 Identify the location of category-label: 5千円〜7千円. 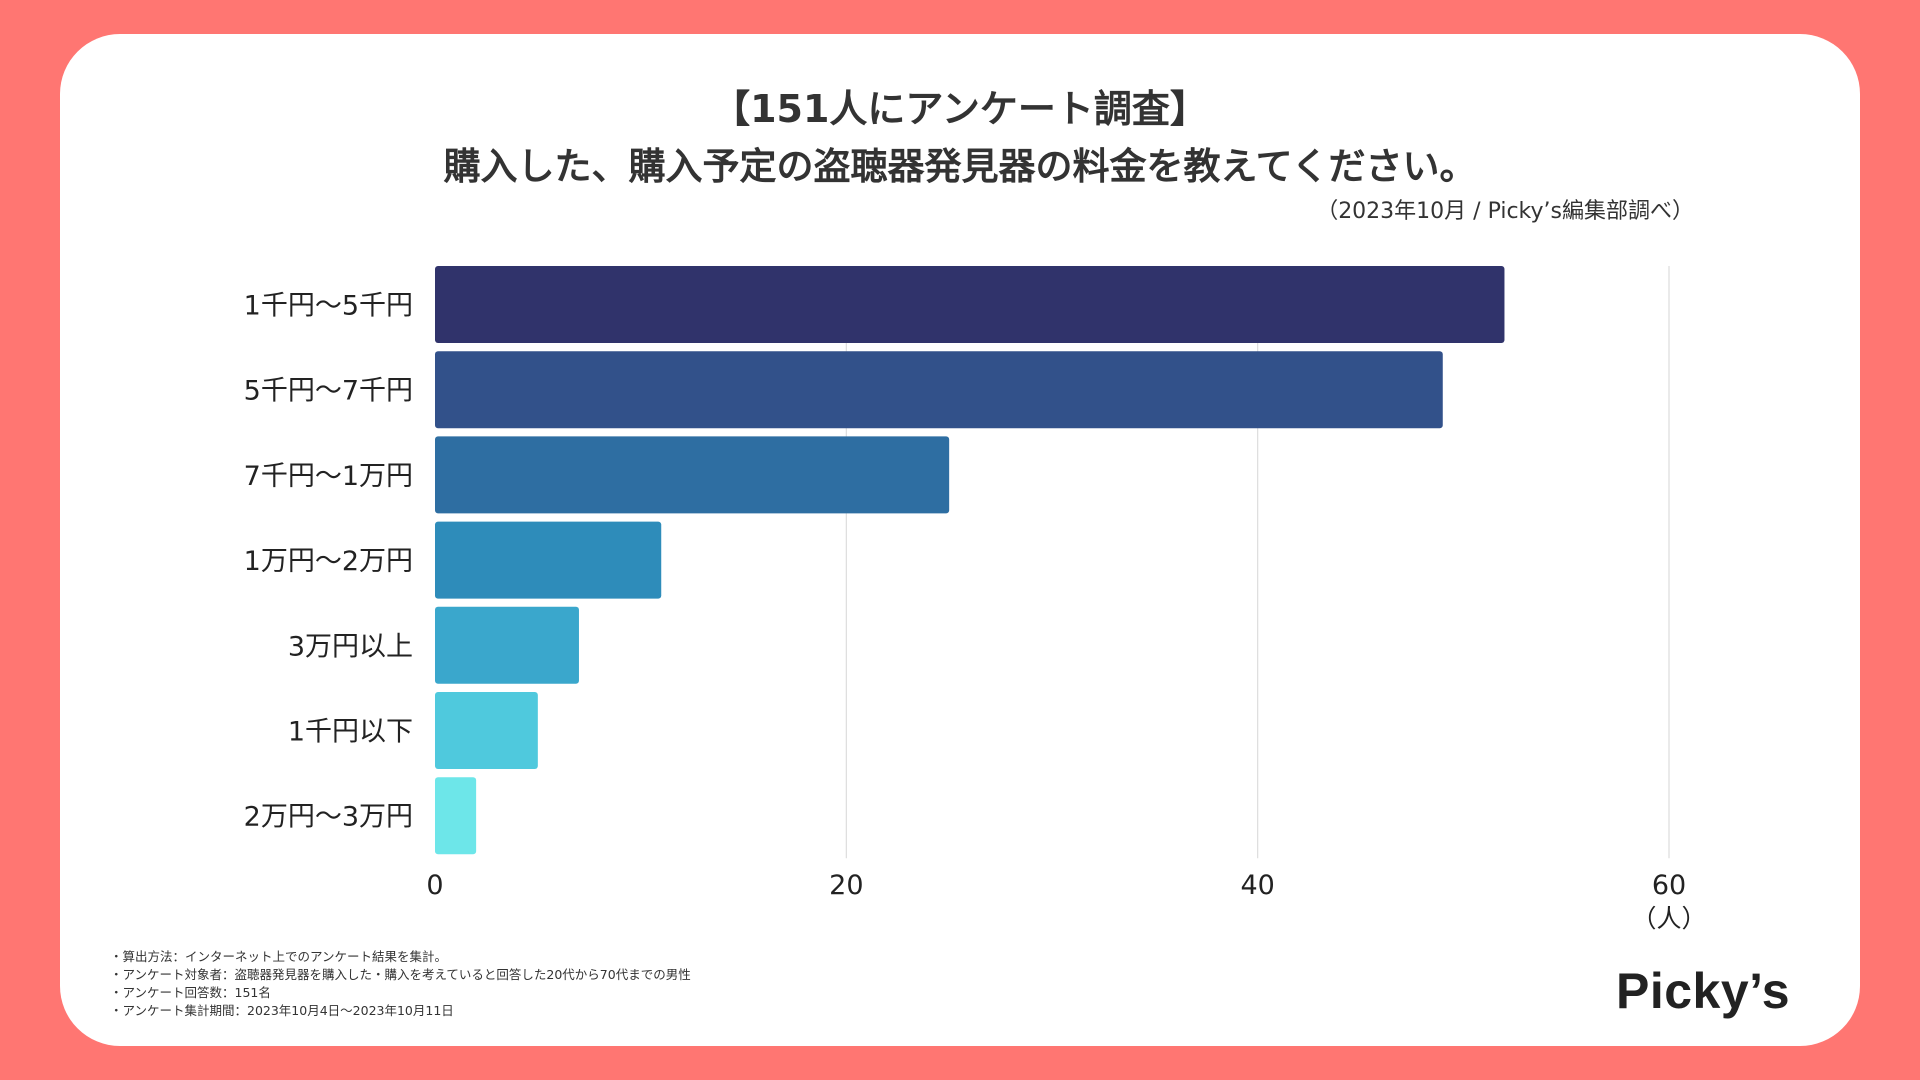
(328, 391).